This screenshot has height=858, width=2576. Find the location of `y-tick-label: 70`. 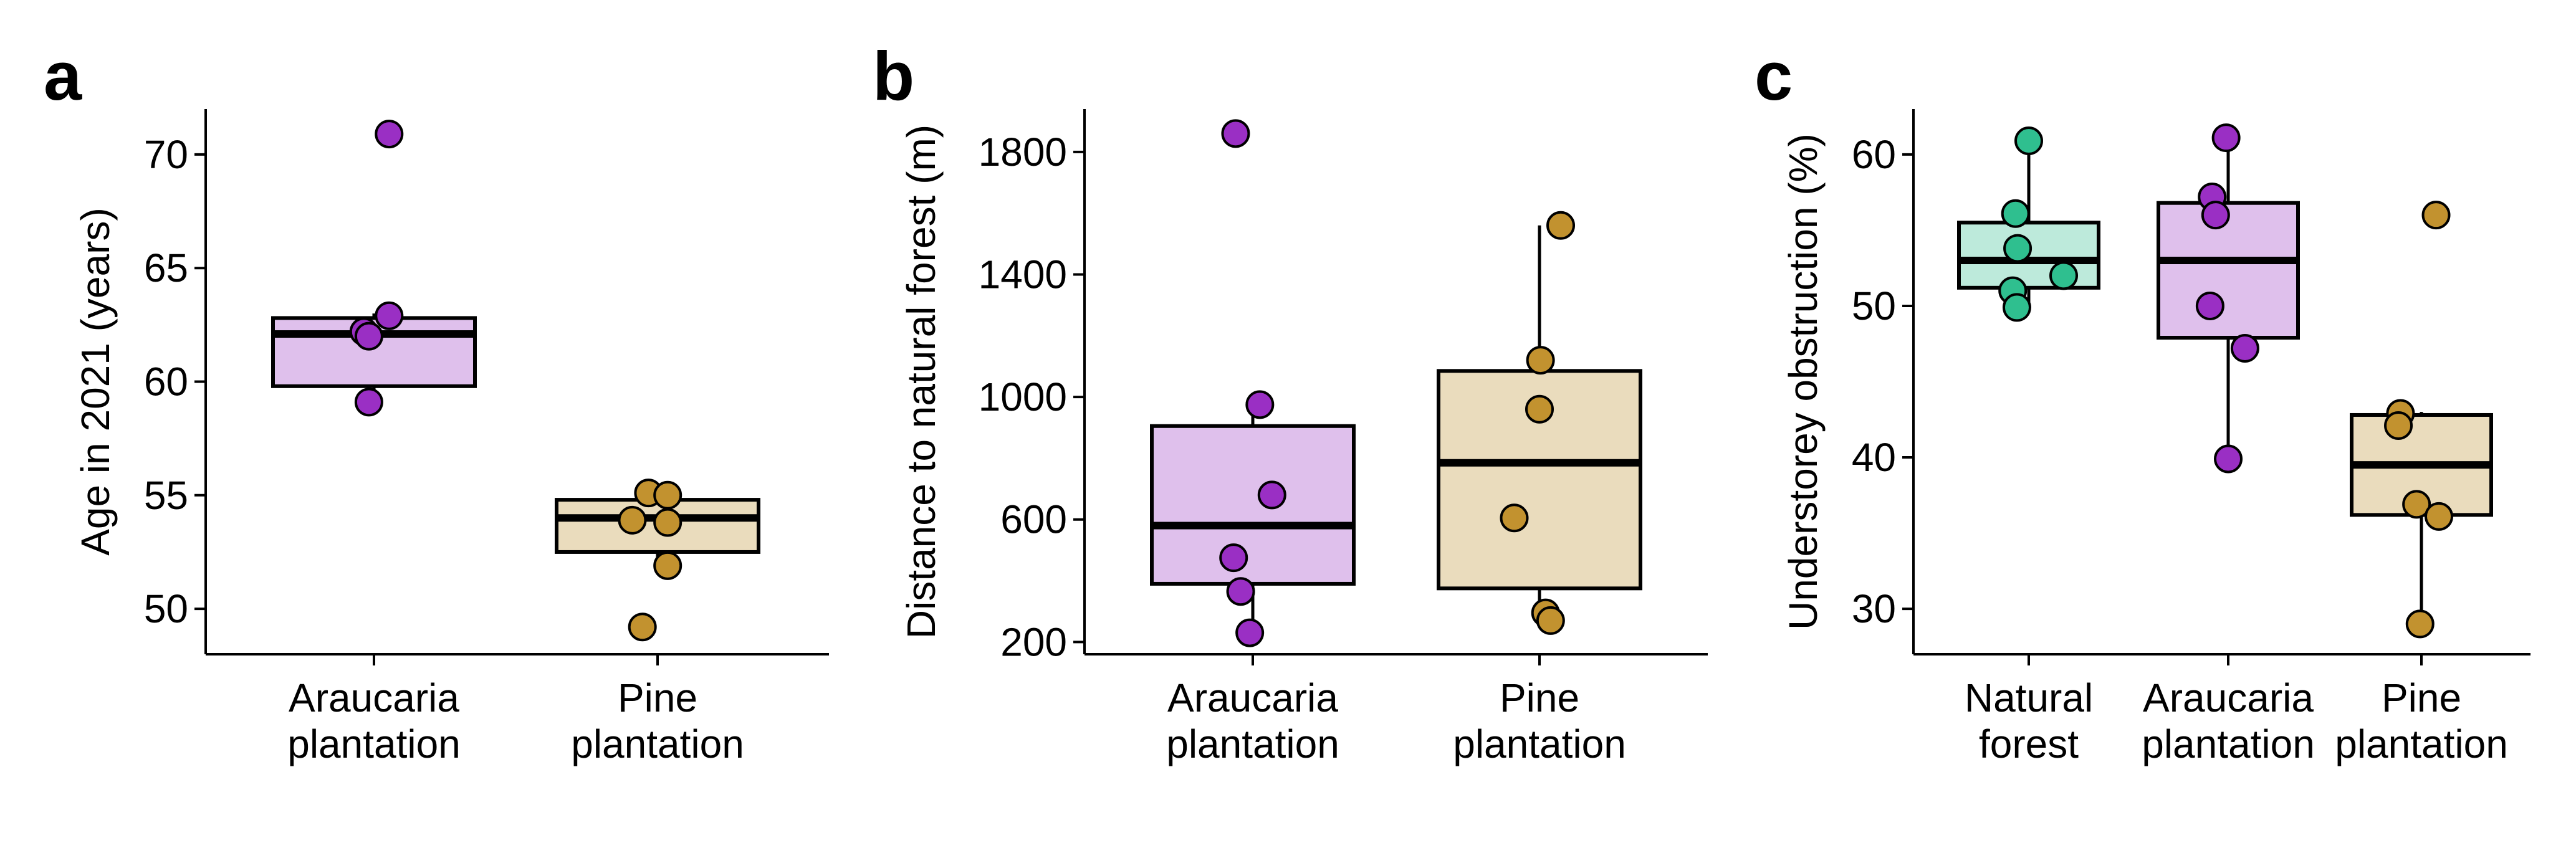

y-tick-label: 70 is located at coordinates (166, 154).